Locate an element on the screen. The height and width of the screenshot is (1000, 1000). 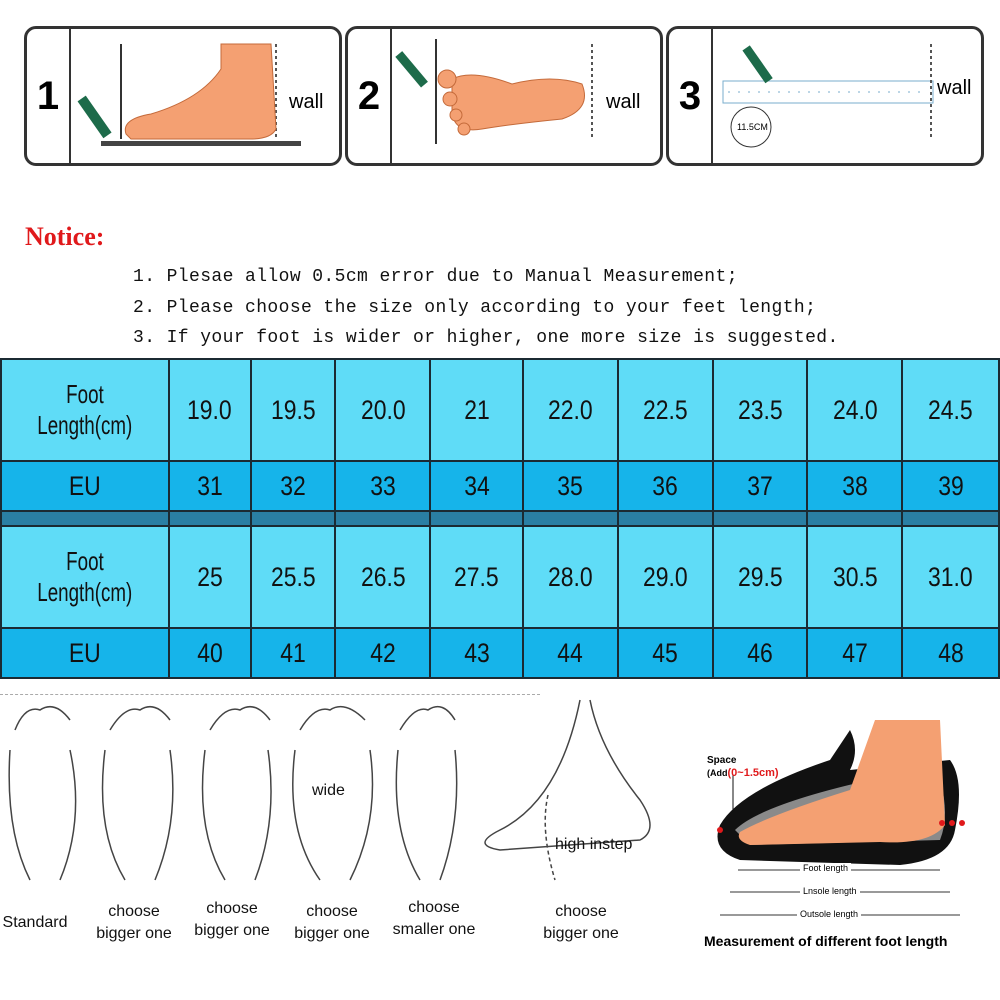
eu-size-cell: 37 is located at coordinates (760, 486).